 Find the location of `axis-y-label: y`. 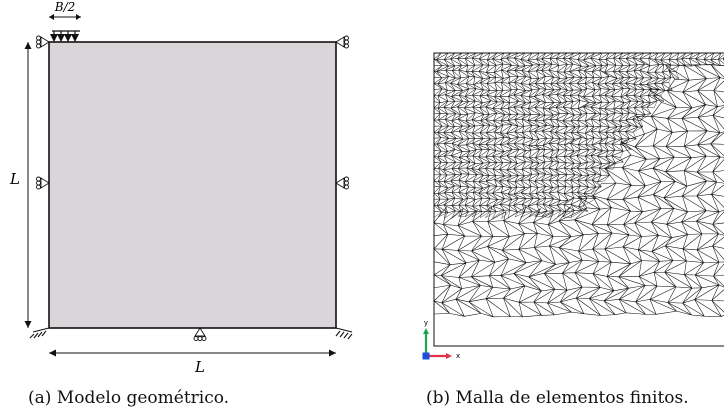

axis-y-label: y is located at coordinates (426, 323).